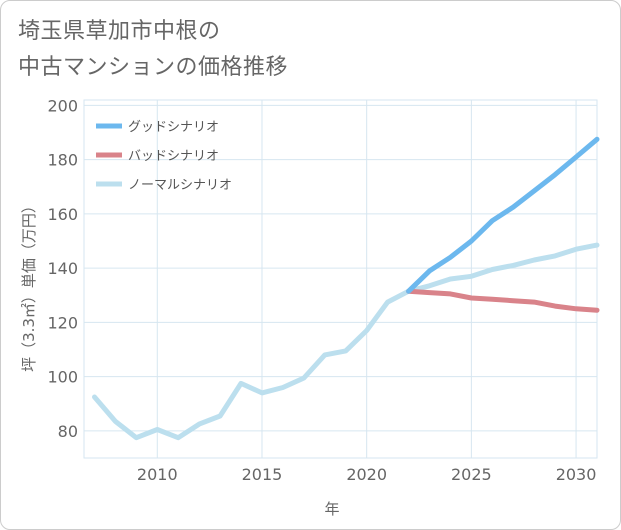 The height and width of the screenshot is (530, 621). I want to click on x-tick-label: 2025, so click(471, 474).